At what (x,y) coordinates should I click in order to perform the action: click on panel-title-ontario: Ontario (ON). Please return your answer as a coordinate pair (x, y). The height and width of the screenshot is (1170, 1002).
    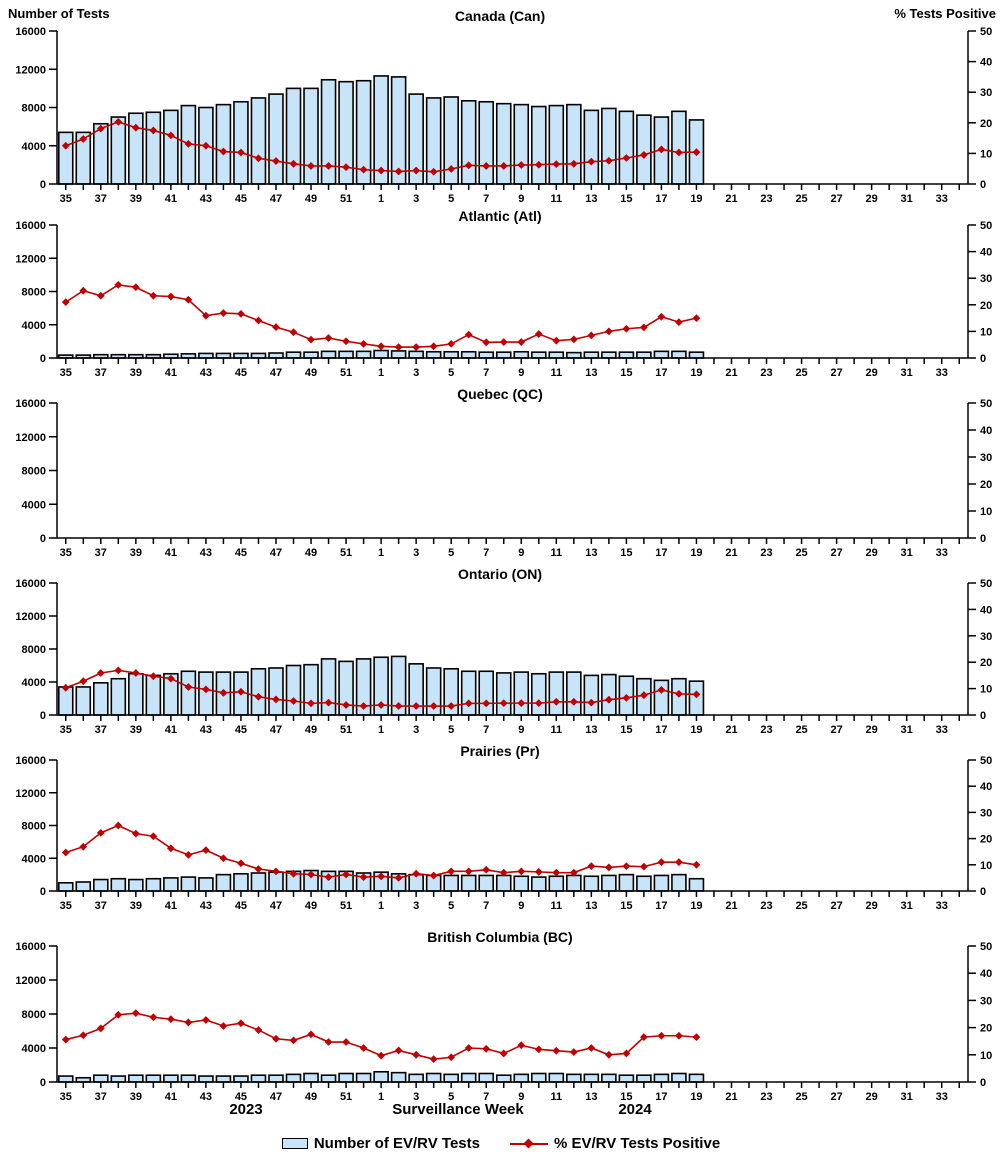
    Looking at the image, I should click on (500, 574).